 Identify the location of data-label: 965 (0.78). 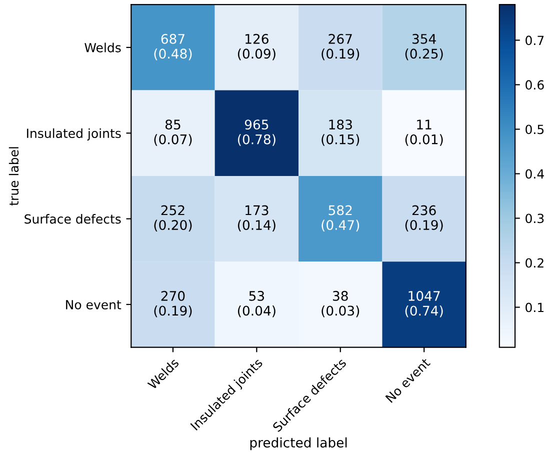
(257, 133).